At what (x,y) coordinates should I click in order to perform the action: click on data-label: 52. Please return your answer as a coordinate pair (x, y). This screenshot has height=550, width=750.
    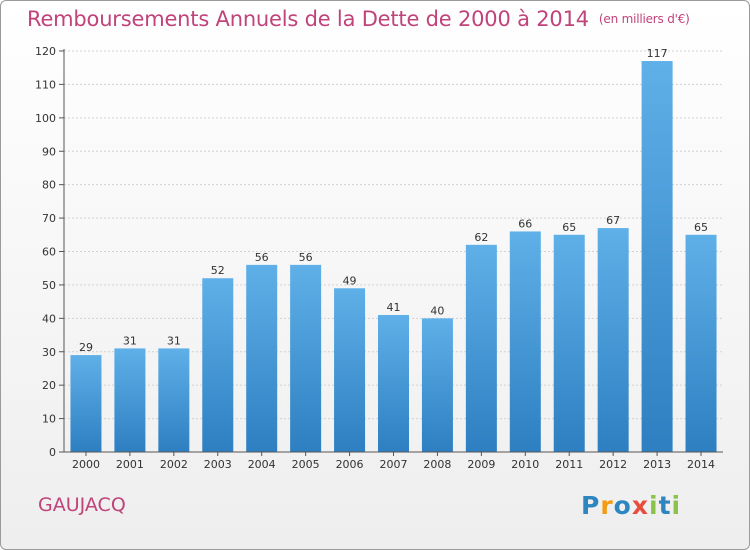
    Looking at the image, I should click on (218, 270).